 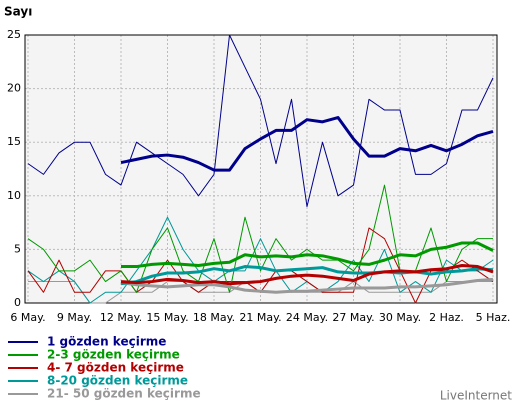 What do you see at coordinates (14, 141) in the screenshot?
I see `y-tick-label: 15` at bounding box center [14, 141].